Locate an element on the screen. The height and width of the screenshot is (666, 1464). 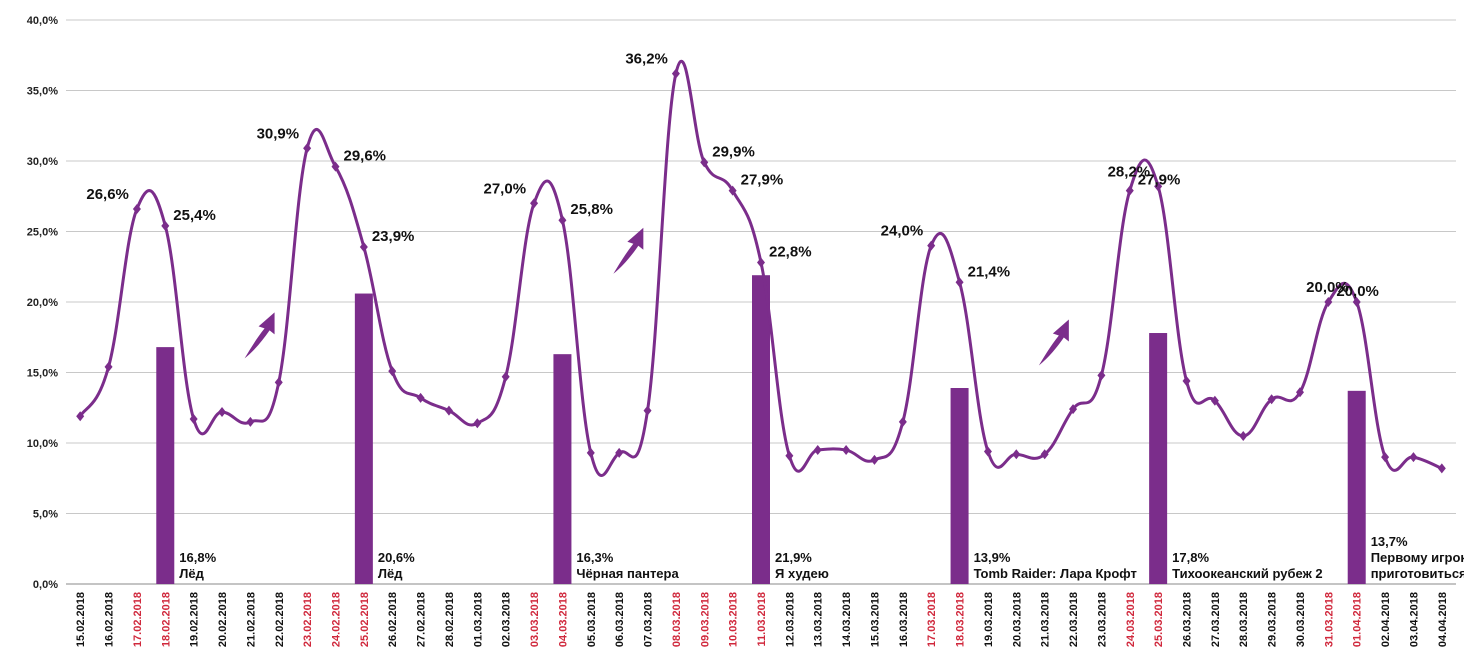
x-tick-label: 28.02.2018 is located at coordinates (450, 619).